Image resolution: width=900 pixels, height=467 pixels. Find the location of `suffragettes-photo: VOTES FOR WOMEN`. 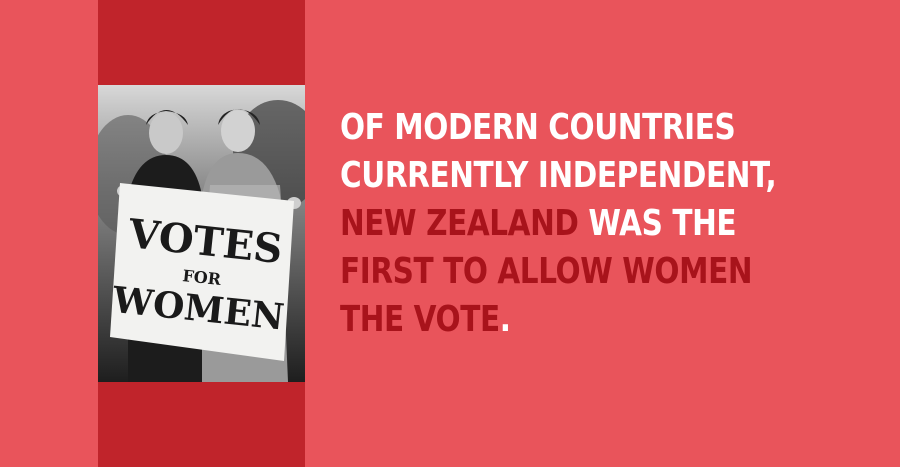

suffragettes-photo: VOTES FOR WOMEN is located at coordinates (201, 233).